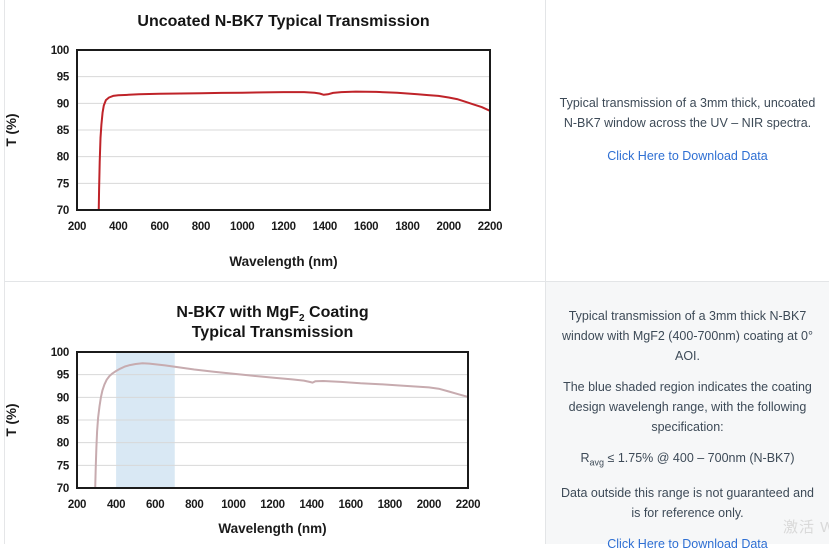  I want to click on reflectance-spec-text: Ravg ≤ 1.75% @ 400 – 700nm (N-BK7), so click(687, 459).